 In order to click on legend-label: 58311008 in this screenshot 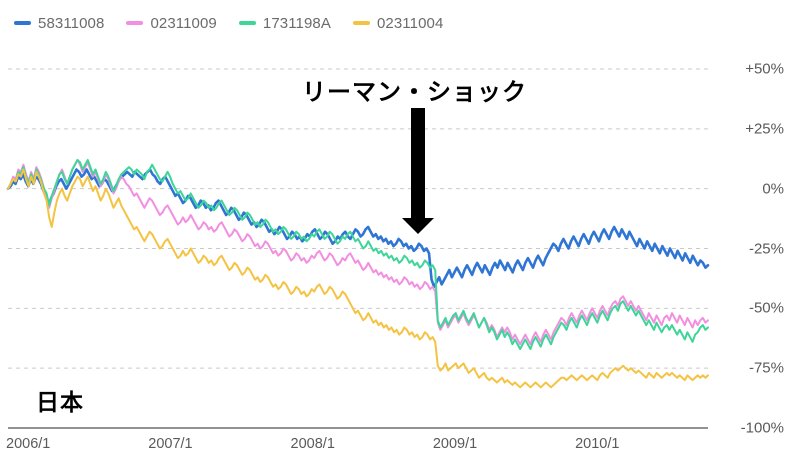, I will do `click(71, 23)`.